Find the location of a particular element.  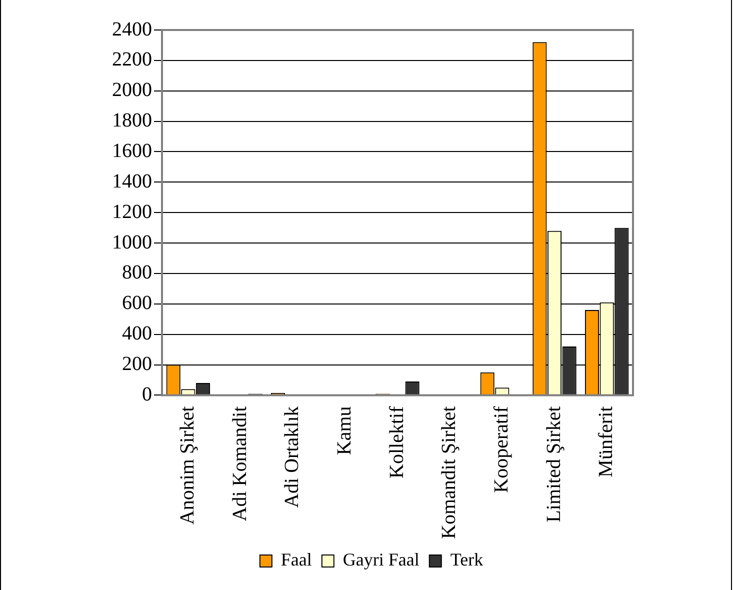

y-tick-label: 1400 is located at coordinates (132, 181).